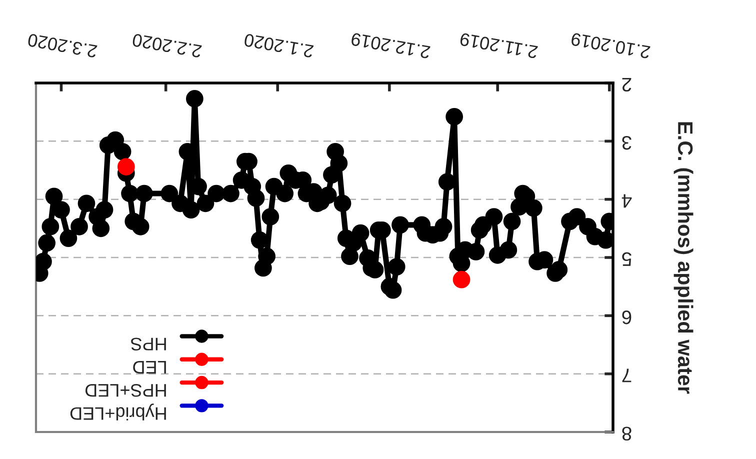 The height and width of the screenshot is (459, 756). What do you see at coordinates (149, 367) in the screenshot?
I see `legend-label: LED` at bounding box center [149, 367].